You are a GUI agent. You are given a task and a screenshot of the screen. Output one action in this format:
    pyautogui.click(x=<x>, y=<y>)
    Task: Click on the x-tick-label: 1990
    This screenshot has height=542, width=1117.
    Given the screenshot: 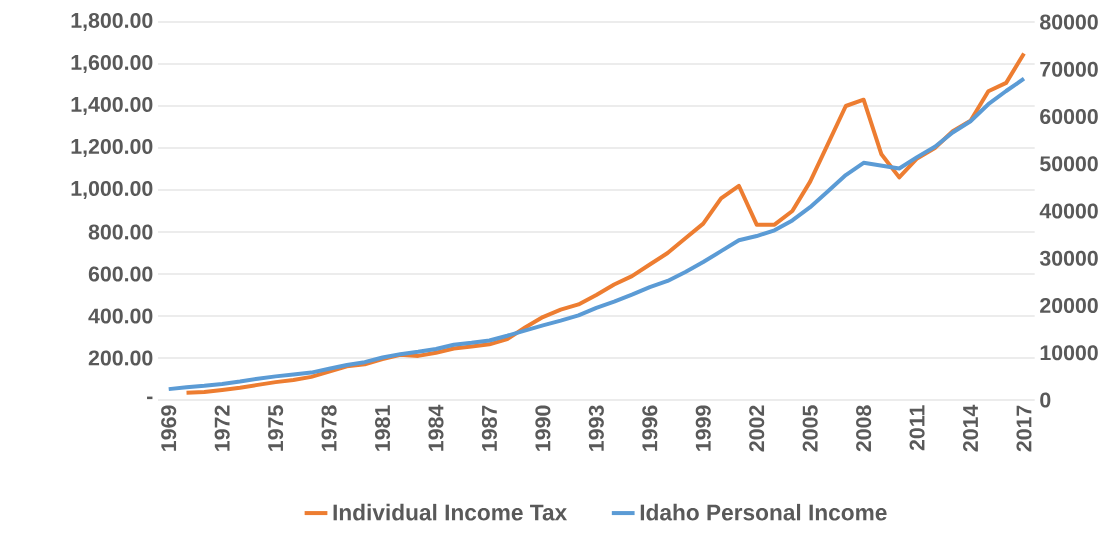 What is the action you would take?
    pyautogui.click(x=543, y=428)
    